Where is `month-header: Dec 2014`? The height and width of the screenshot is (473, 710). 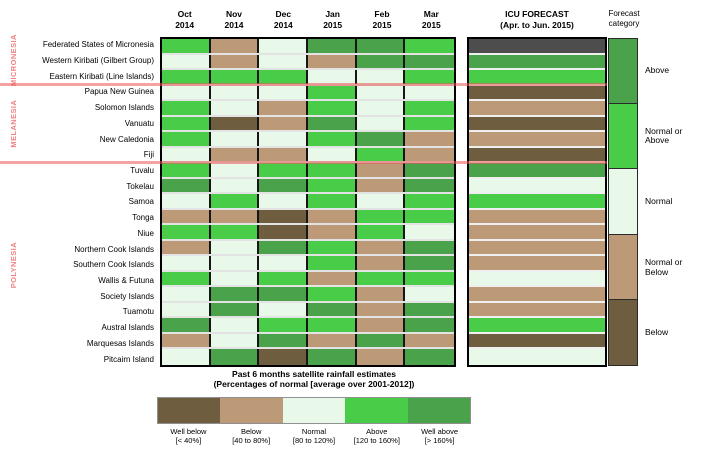
month-header: Dec 2014 is located at coordinates (283, 19).